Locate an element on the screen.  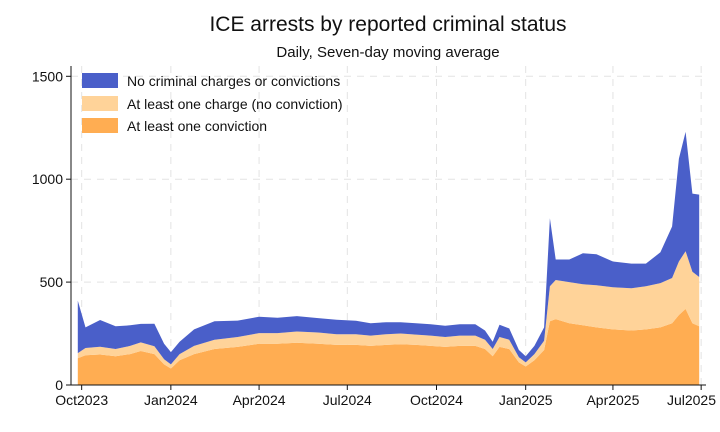
x-tick-label: Jan2025 is located at coordinates (526, 400).